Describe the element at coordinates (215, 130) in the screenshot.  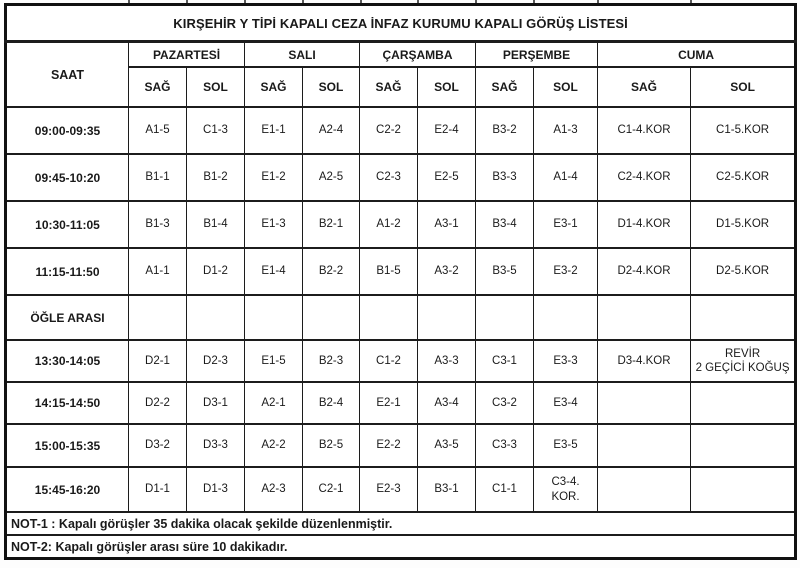
I see `schedule-cell: C1-3` at that location.